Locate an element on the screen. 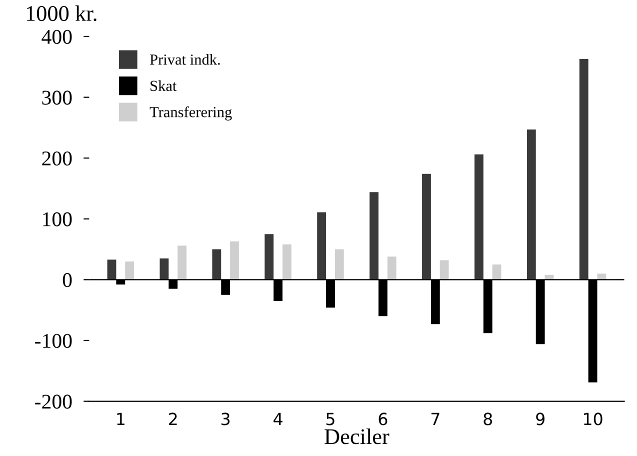 This screenshot has height=456, width=637. x-tick-label: 6 is located at coordinates (383, 419).